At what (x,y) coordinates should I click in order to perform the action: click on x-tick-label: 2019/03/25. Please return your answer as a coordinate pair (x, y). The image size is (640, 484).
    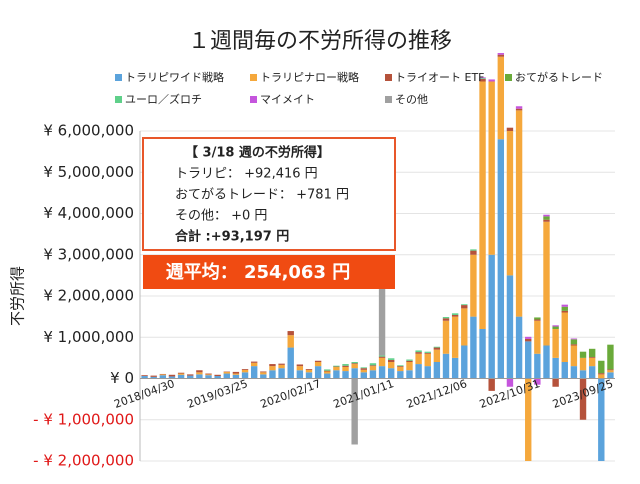
    Looking at the image, I should click on (217, 394).